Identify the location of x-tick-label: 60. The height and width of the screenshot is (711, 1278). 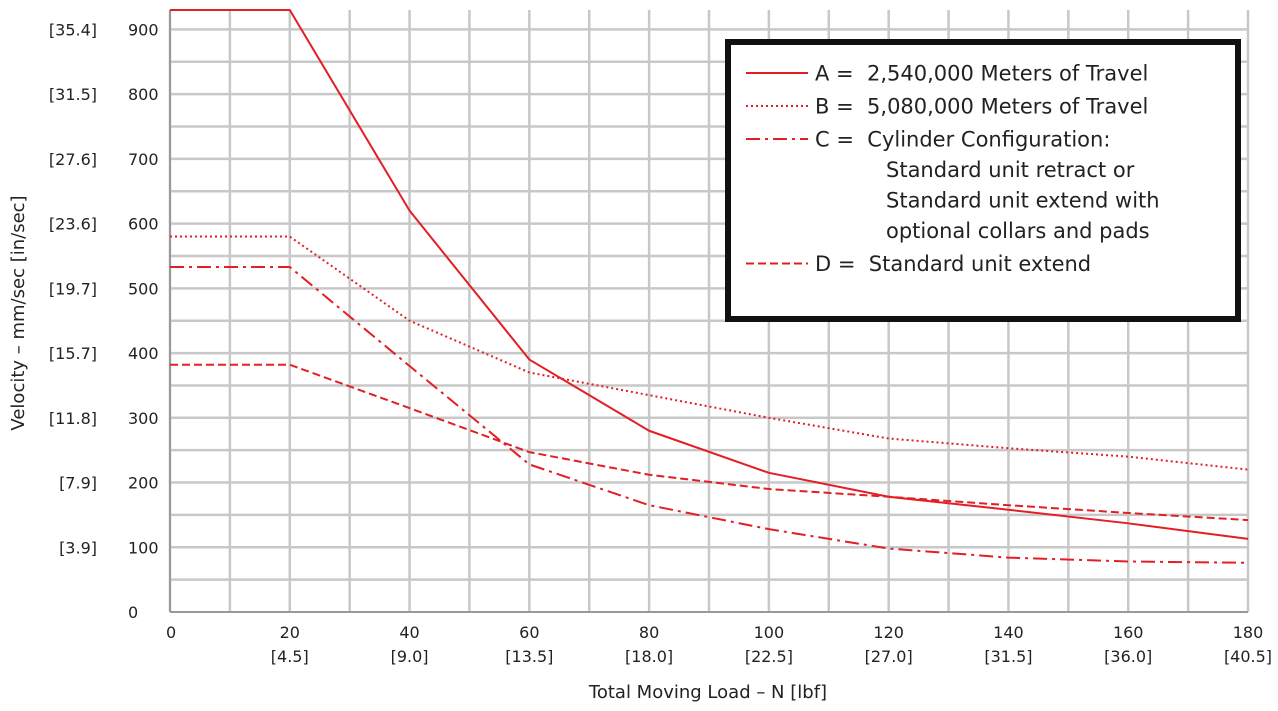
(529, 632).